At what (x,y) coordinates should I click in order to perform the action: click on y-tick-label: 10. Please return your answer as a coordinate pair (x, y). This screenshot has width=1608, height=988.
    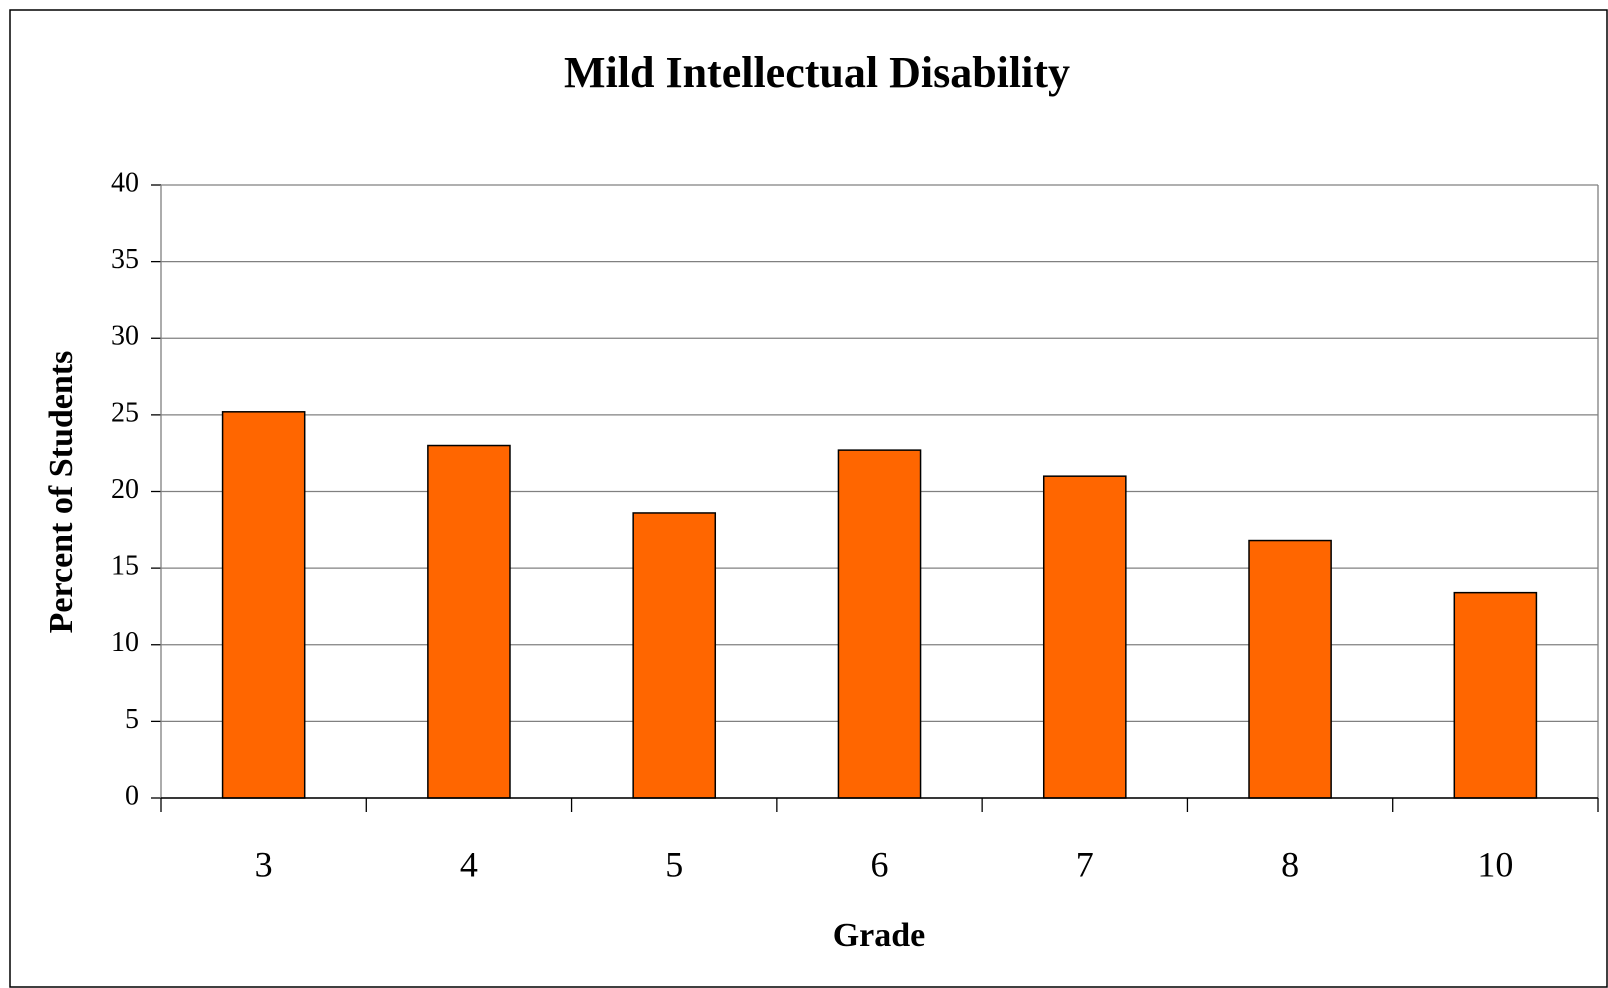
    Looking at the image, I should click on (125, 642).